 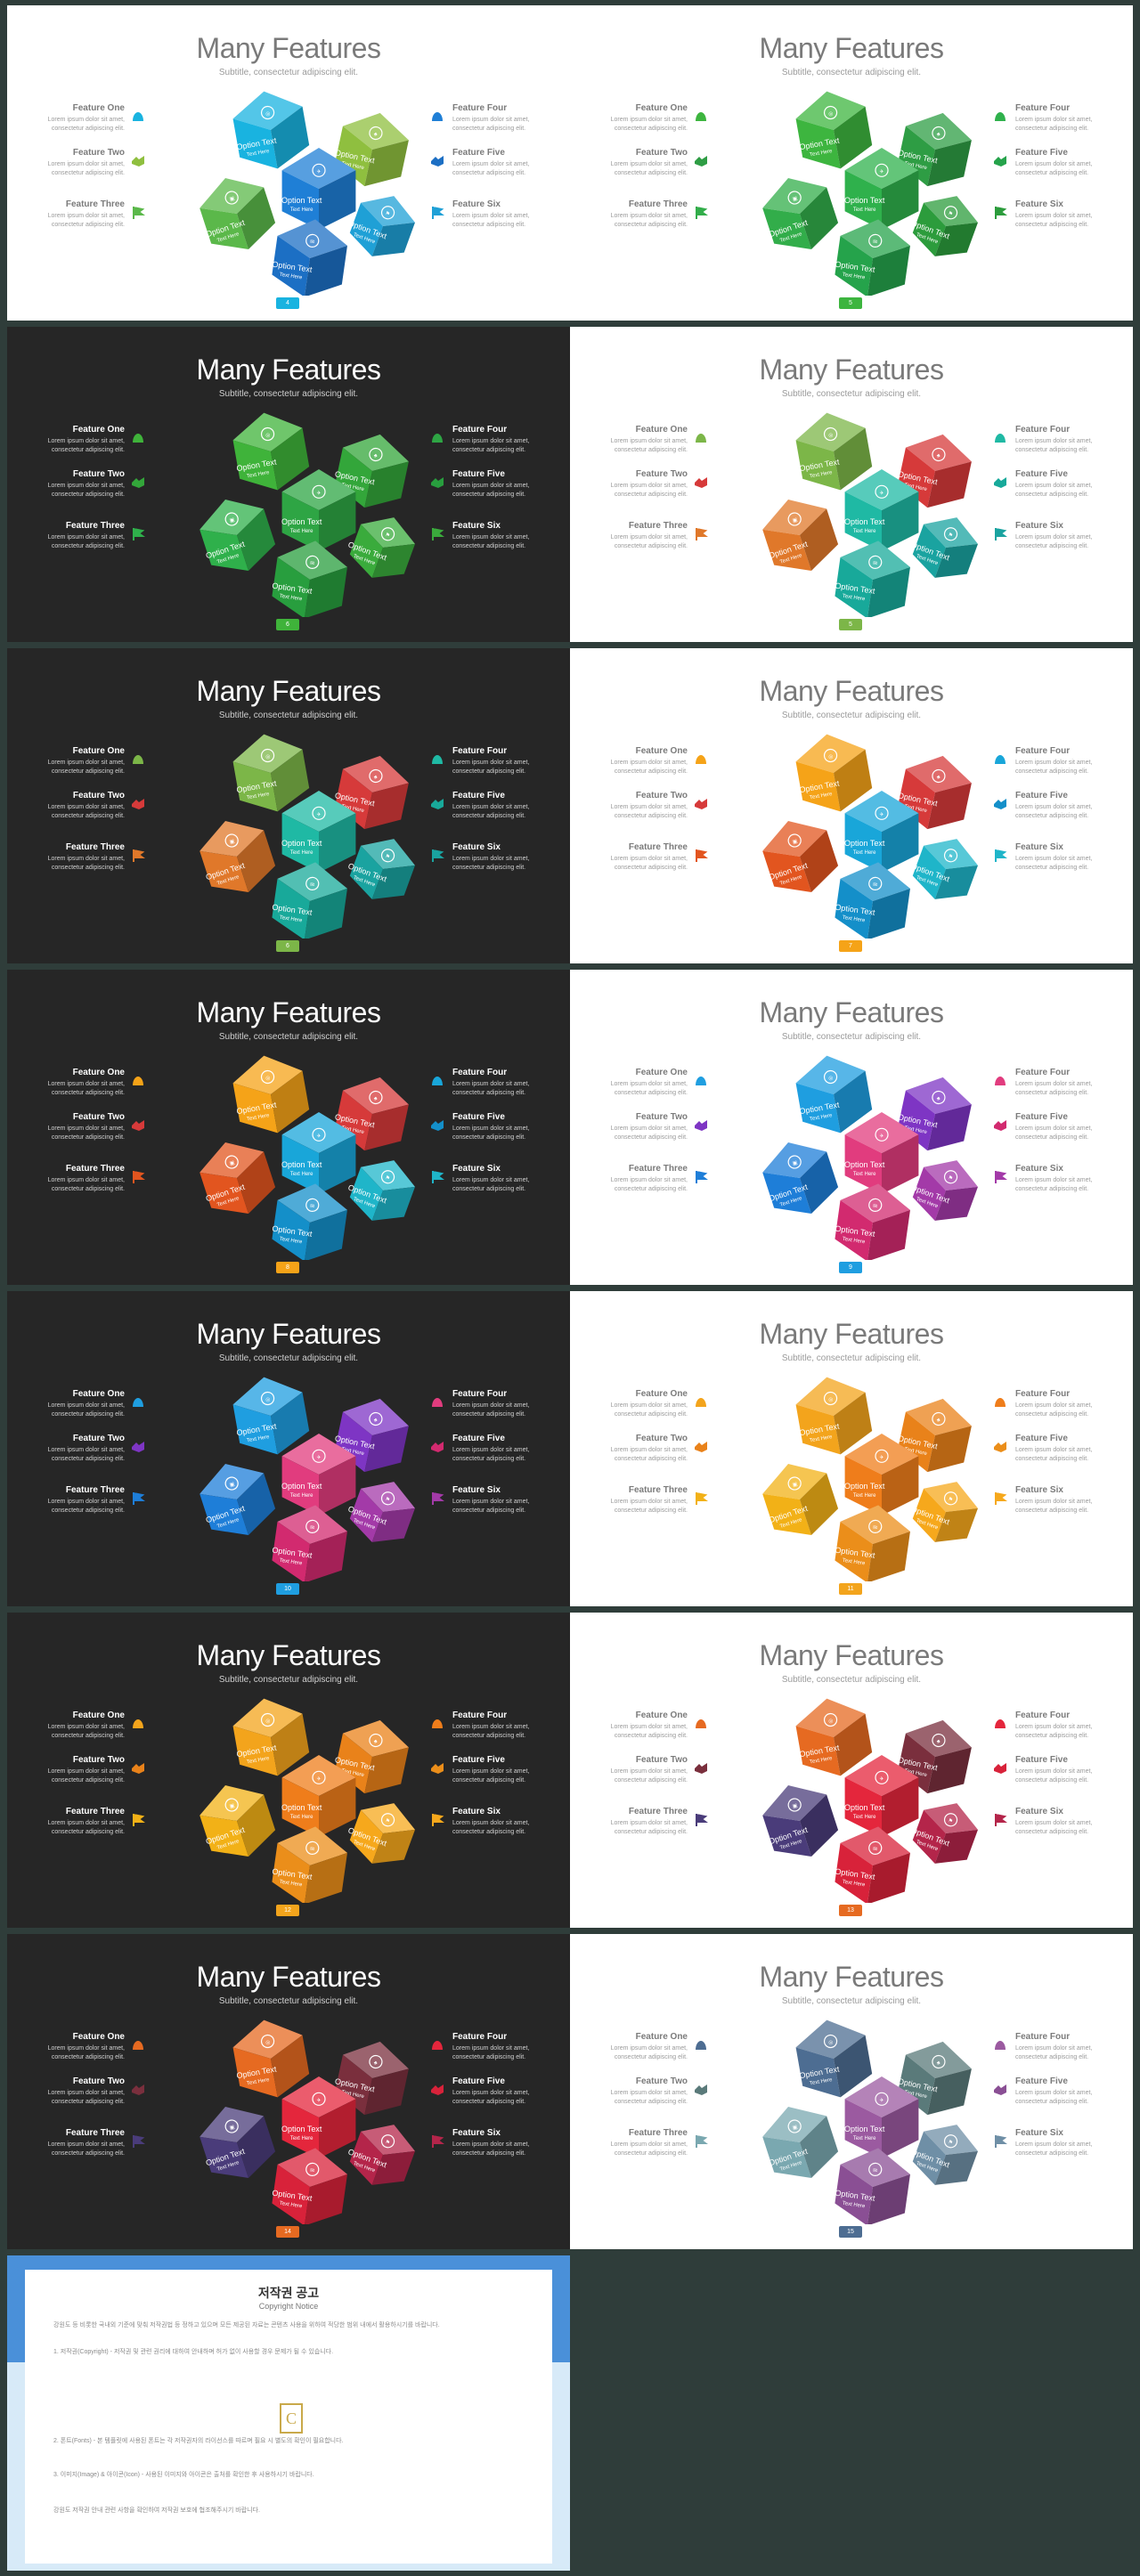 I want to click on copyright-title: 저작권 공고, so click(x=288, y=2293).